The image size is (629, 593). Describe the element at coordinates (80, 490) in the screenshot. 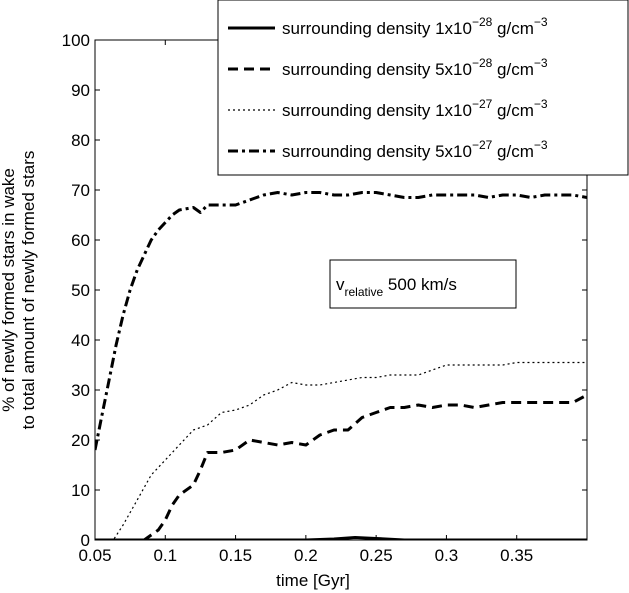

I see `y-tick-label: 10` at that location.